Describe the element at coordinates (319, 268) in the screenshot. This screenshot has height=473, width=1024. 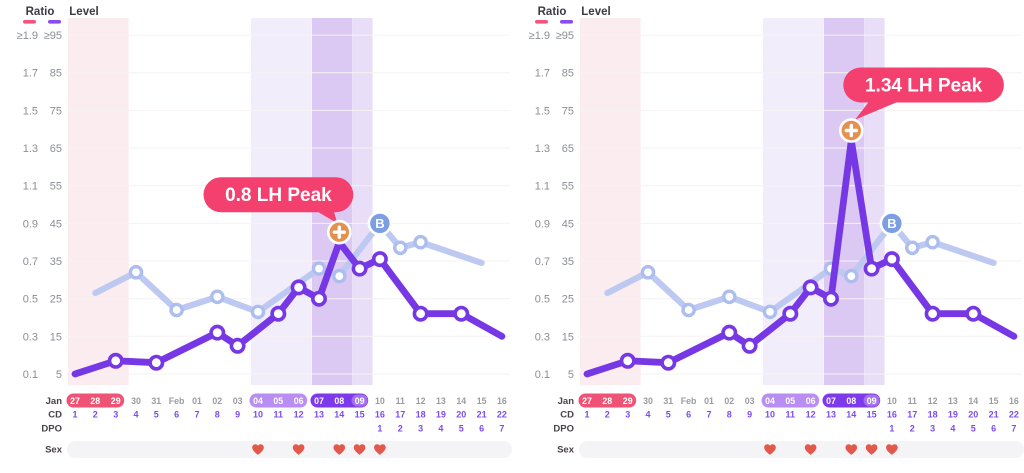
I see `secondary-point-cd13` at that location.